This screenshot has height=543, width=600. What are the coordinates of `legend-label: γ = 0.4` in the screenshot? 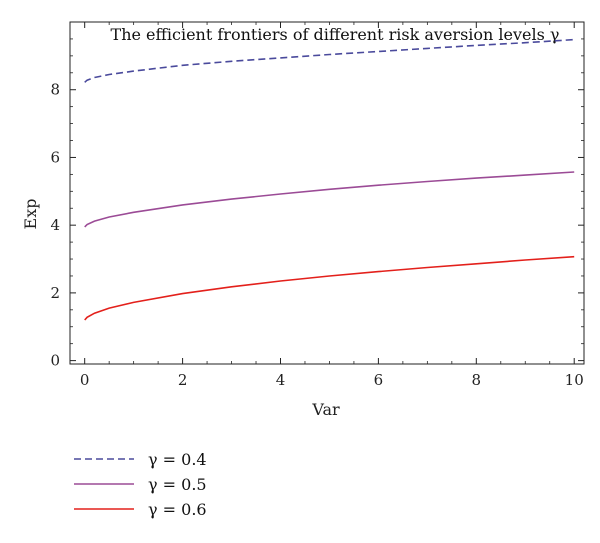 It's located at (177, 459).